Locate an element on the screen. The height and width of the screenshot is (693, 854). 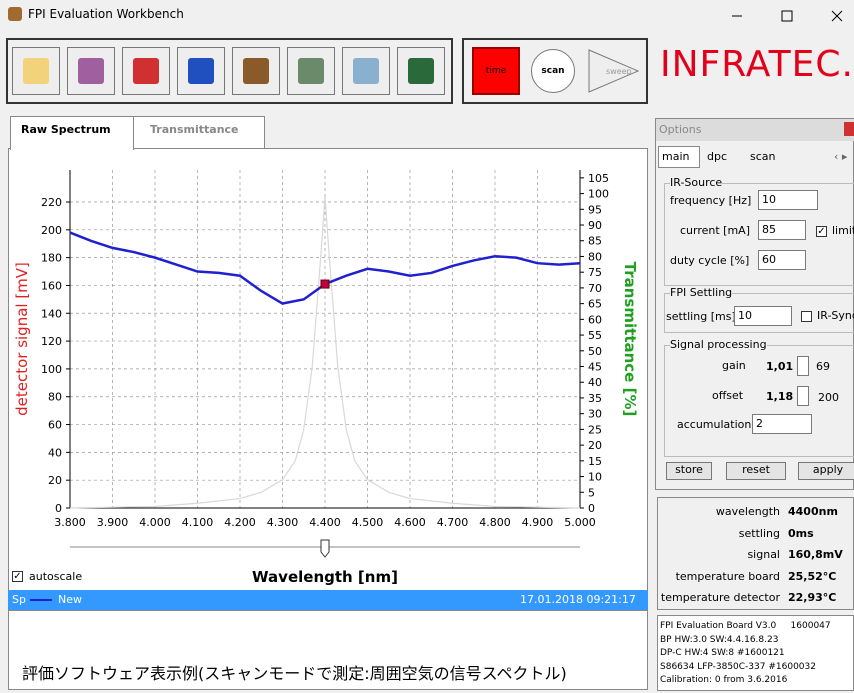
y-tick-label: 220 is located at coordinates (51, 202).